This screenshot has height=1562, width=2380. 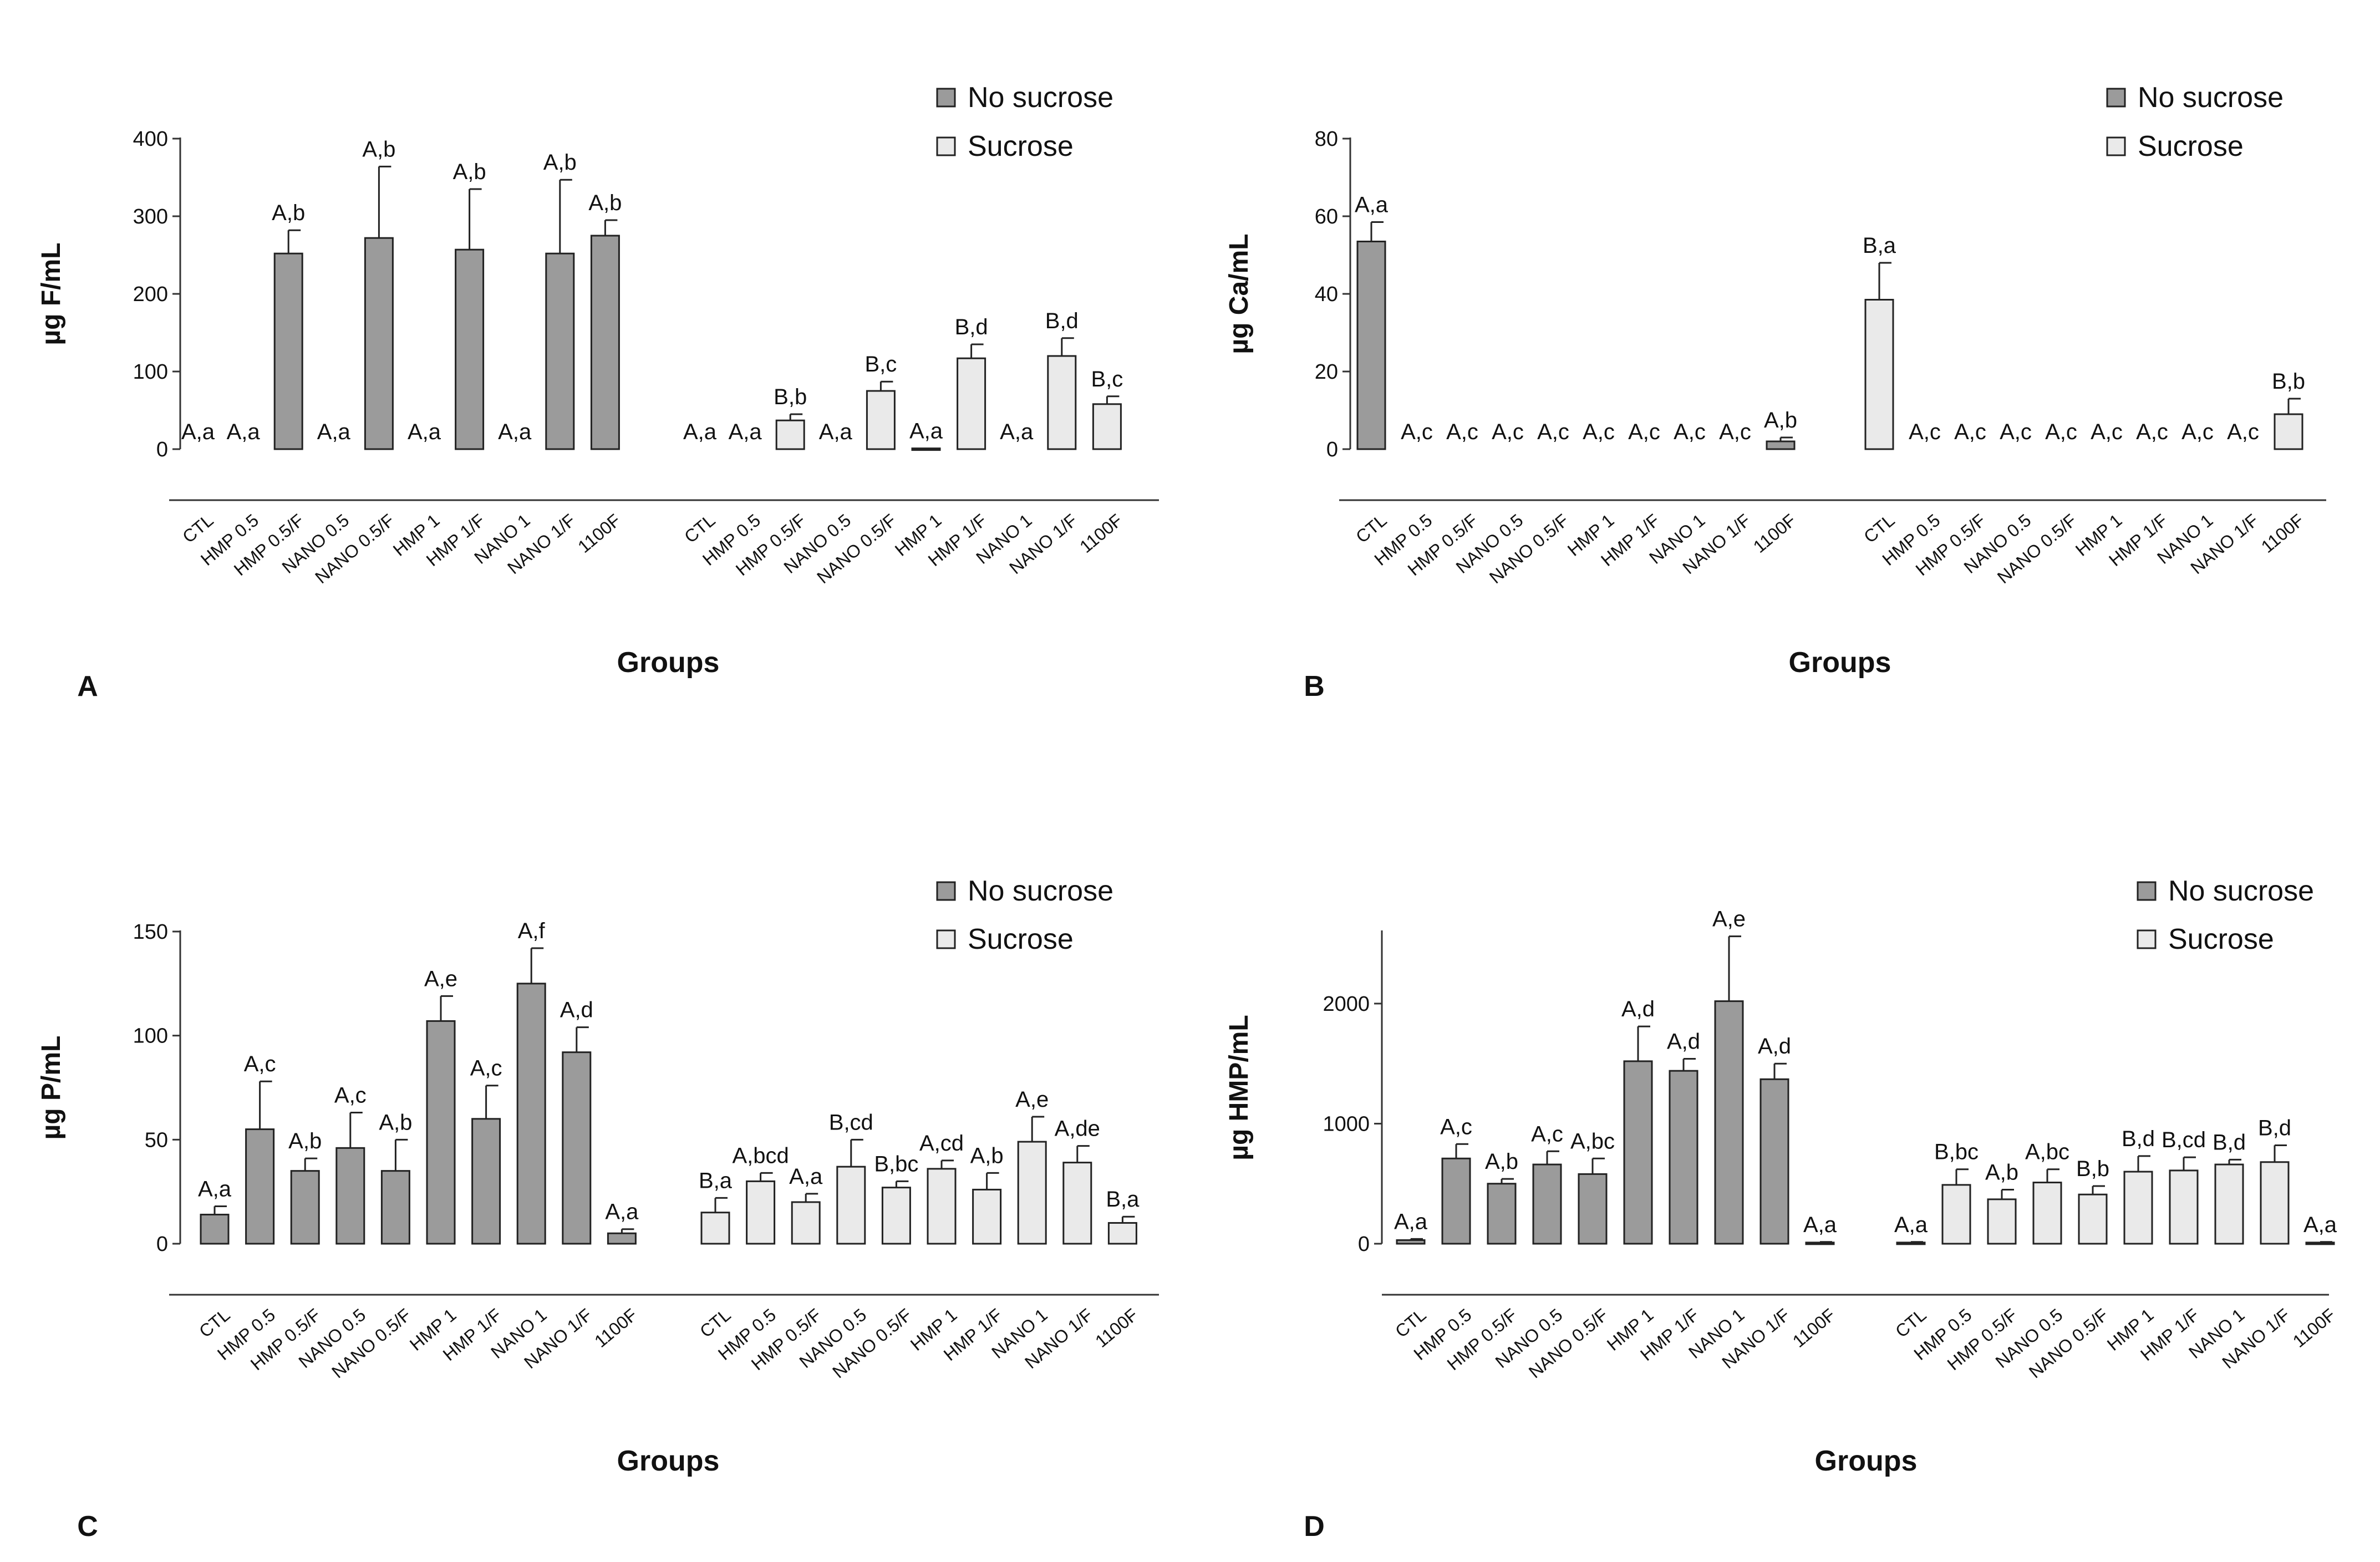 I want to click on y-tick-label: 60, so click(x=1326, y=216).